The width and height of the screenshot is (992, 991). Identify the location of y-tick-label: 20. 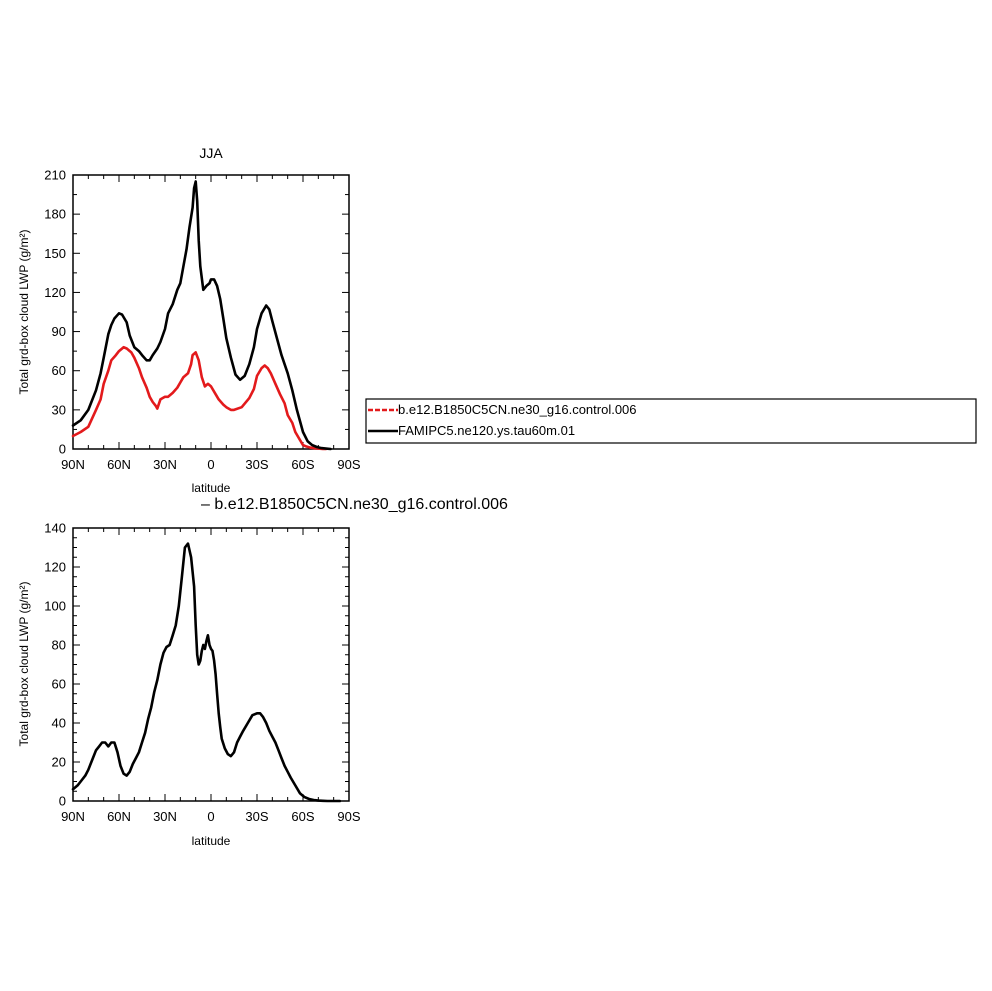
(59, 762).